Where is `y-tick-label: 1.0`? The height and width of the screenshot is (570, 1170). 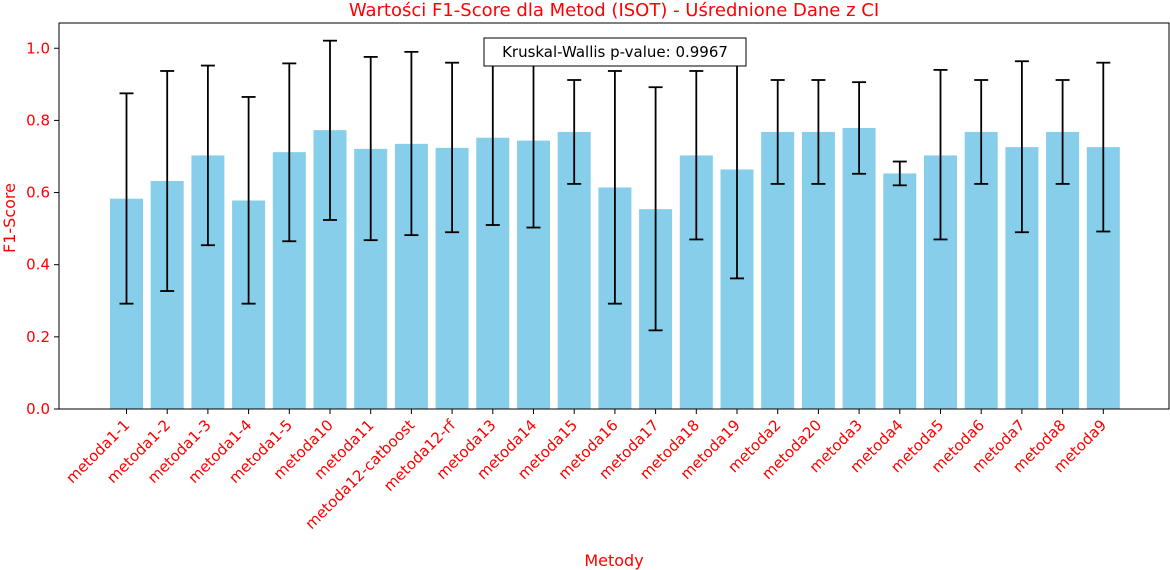 y-tick-label: 1.0 is located at coordinates (38, 48).